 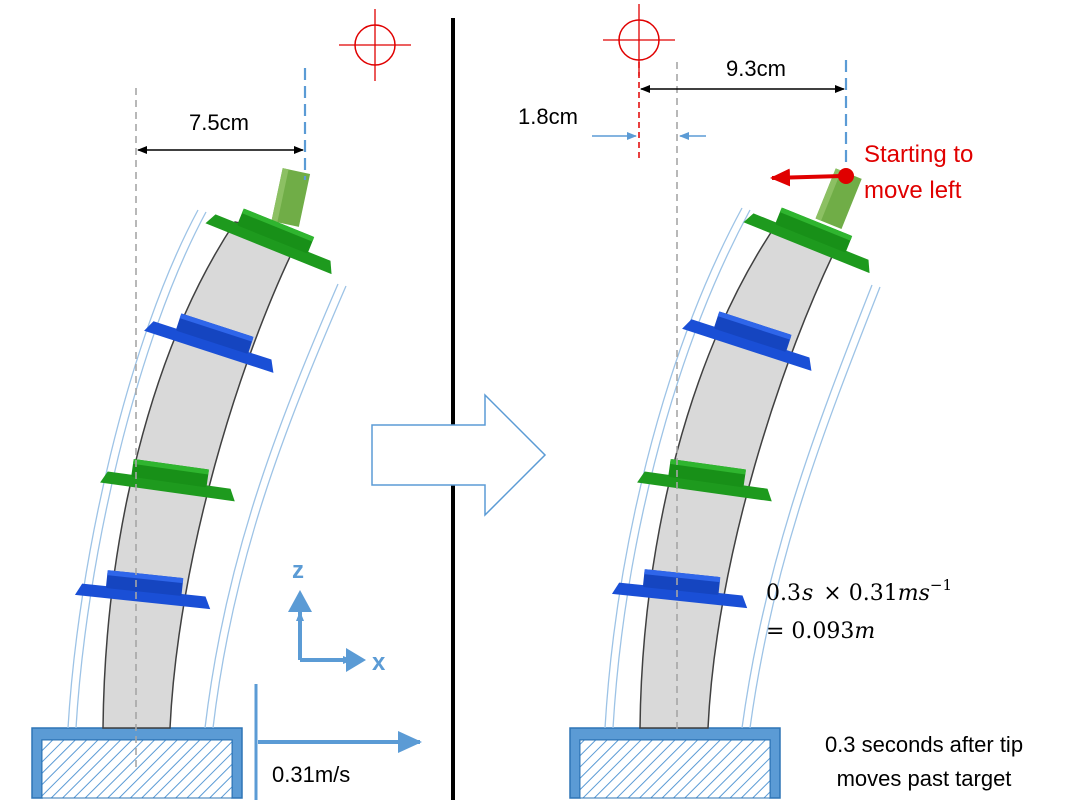 What do you see at coordinates (913, 190) in the screenshot?
I see `note-line-2: move left` at bounding box center [913, 190].